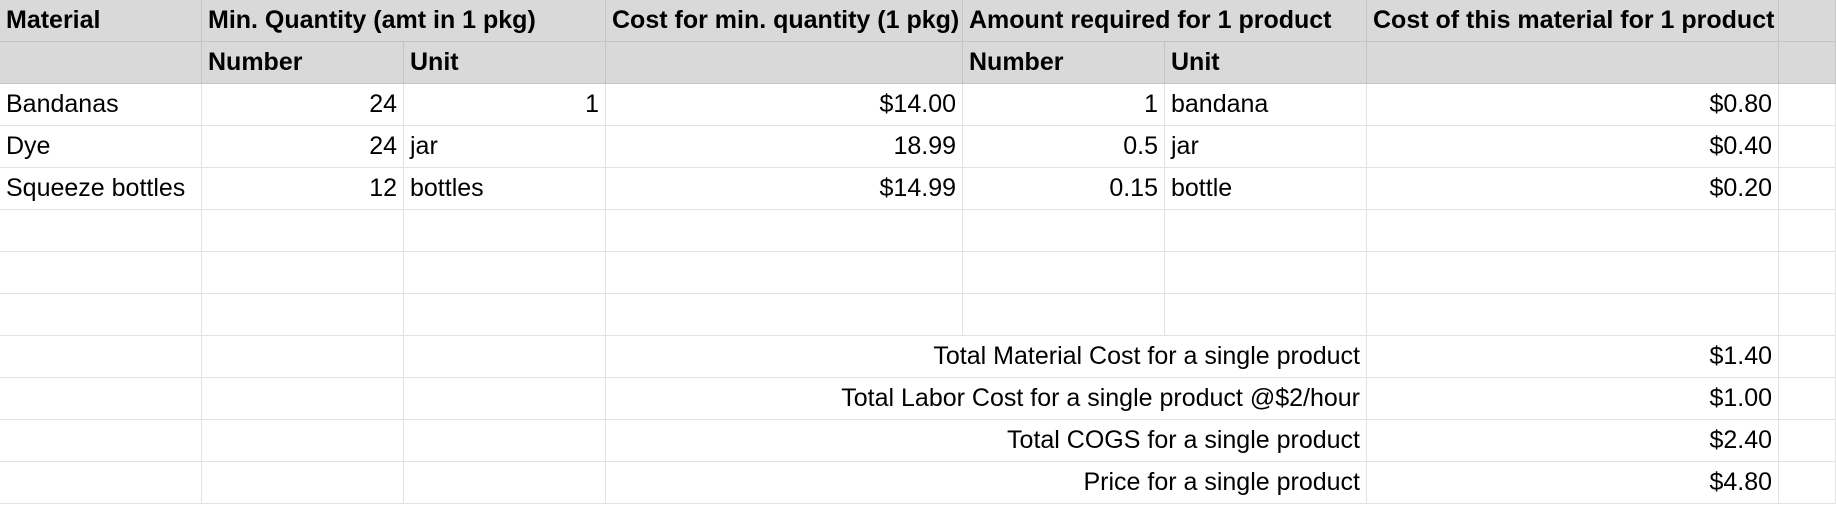  I want to click on cell-req-unit: bandana, so click(1266, 105).